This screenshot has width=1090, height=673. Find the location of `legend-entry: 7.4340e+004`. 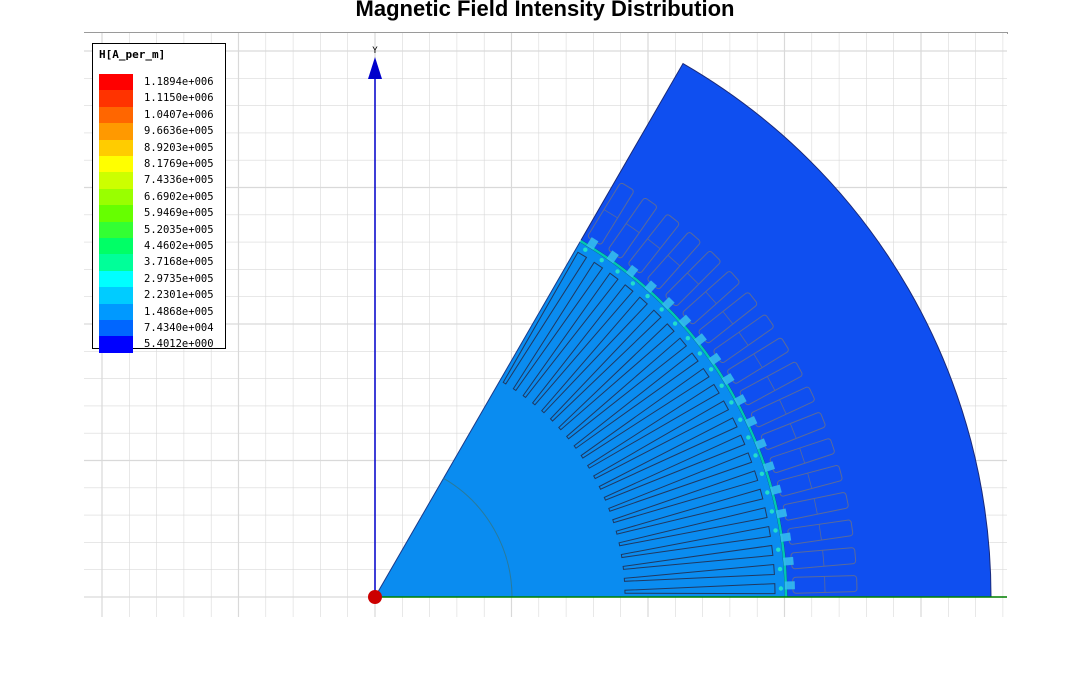

legend-entry: 7.4340e+004 is located at coordinates (162, 328).